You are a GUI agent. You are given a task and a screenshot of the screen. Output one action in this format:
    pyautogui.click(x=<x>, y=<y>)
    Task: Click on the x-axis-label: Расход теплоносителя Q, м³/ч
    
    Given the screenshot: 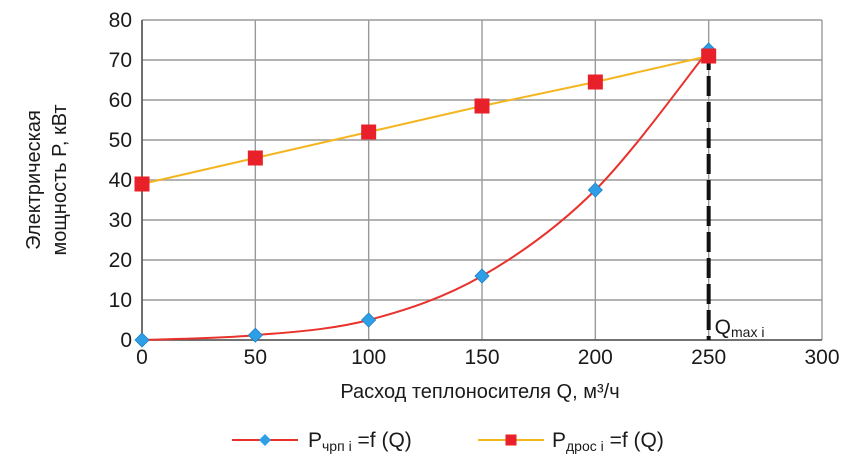 What is the action you would take?
    pyautogui.click(x=479, y=392)
    